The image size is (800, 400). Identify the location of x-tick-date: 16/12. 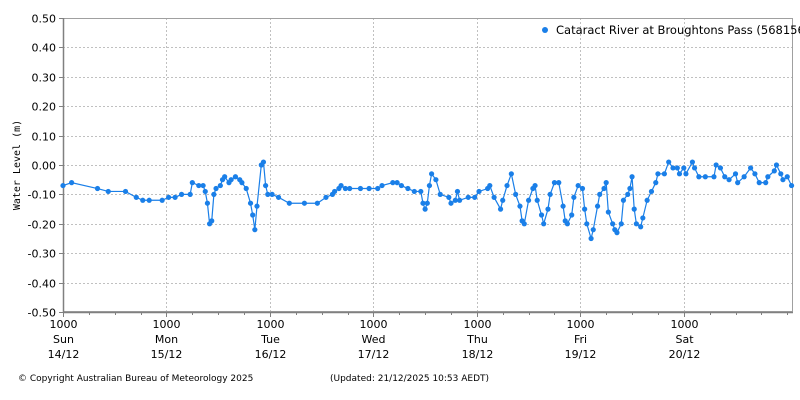
(271, 354).